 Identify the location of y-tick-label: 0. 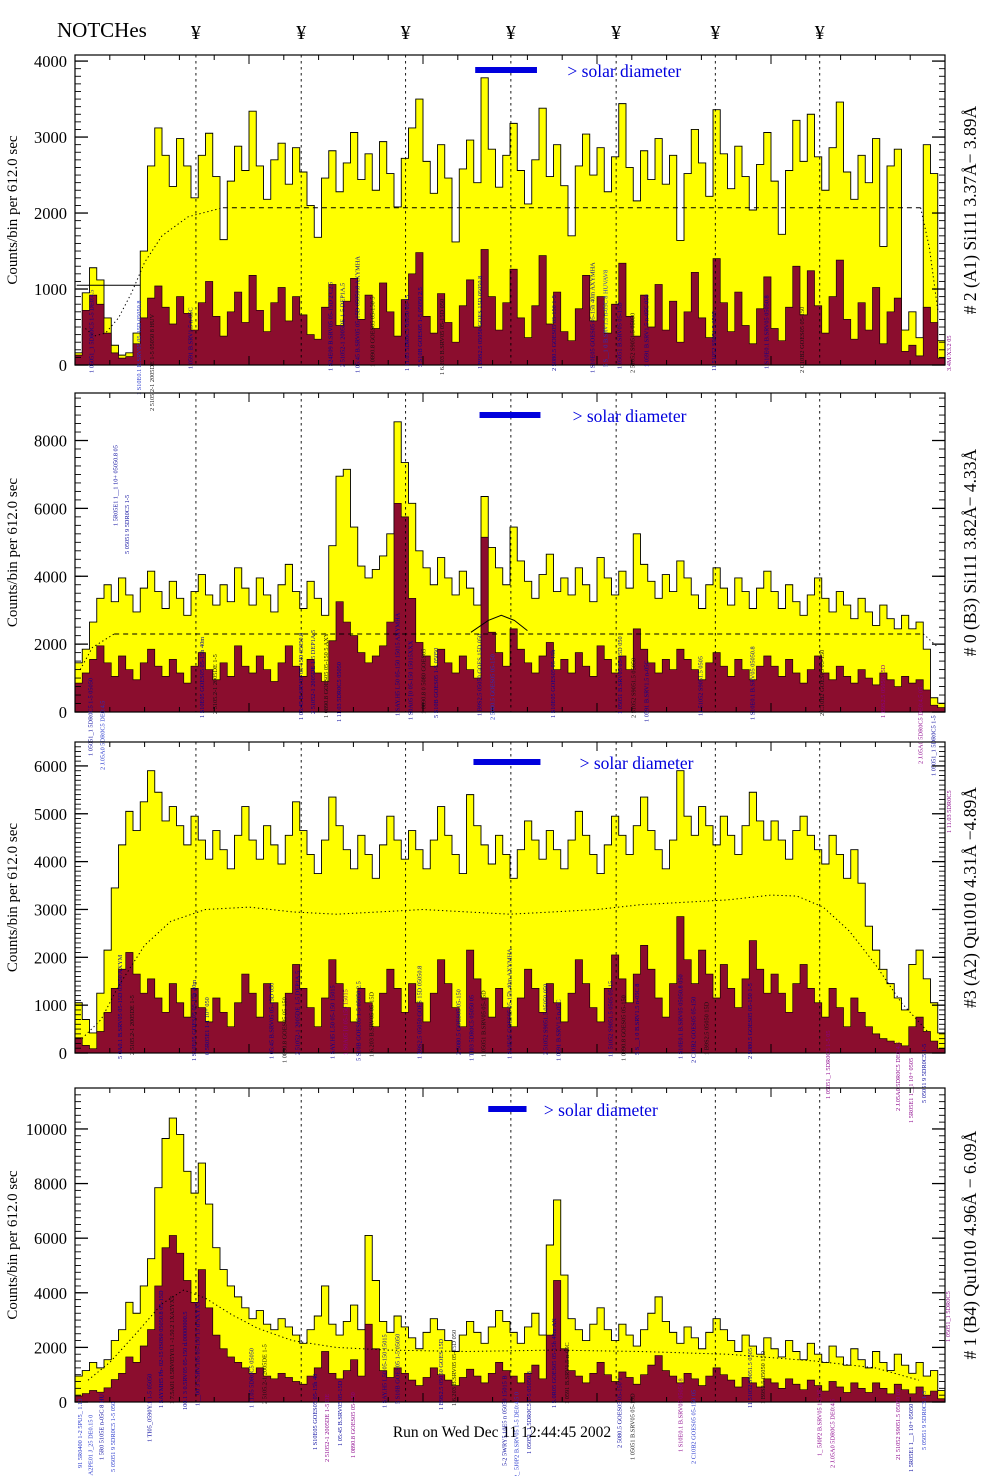
(63, 712).